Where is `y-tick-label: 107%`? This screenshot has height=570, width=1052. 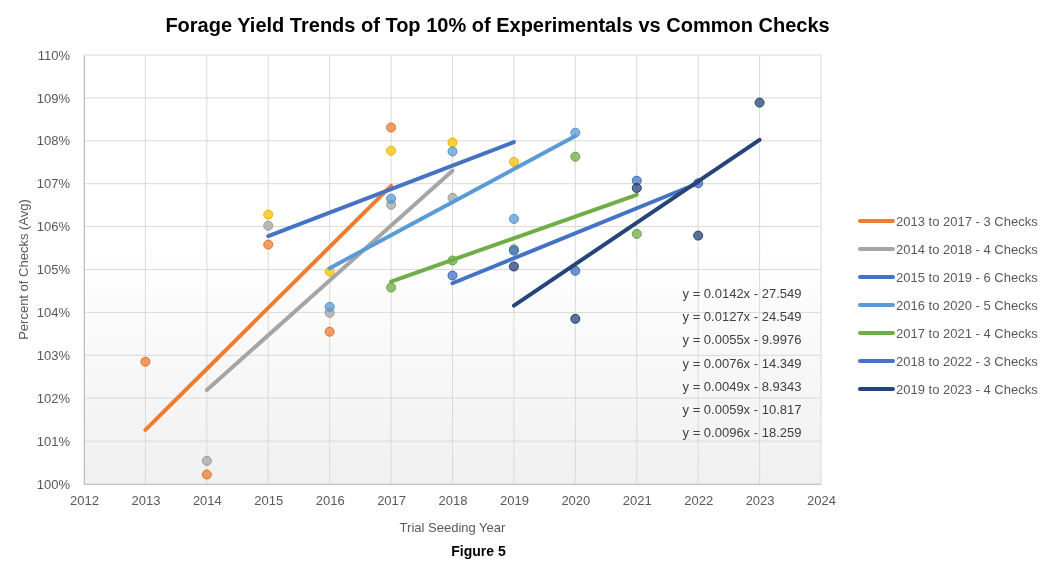 y-tick-label: 107% is located at coordinates (53, 184).